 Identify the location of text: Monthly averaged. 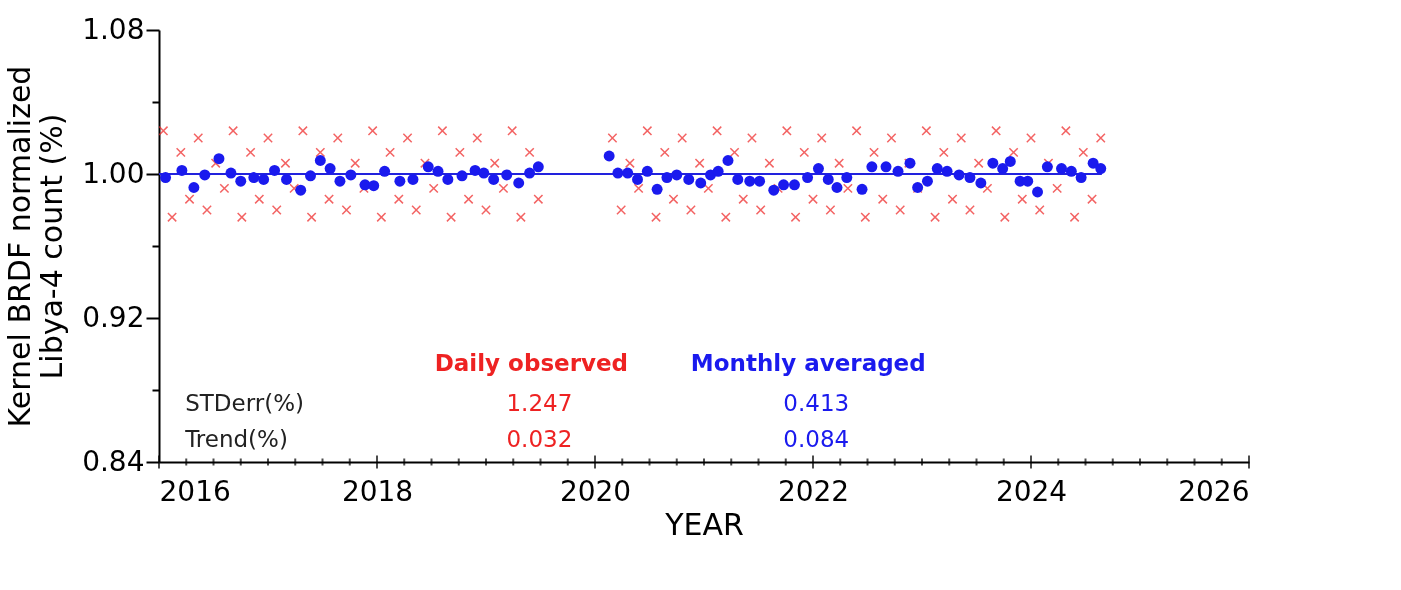
(808, 362).